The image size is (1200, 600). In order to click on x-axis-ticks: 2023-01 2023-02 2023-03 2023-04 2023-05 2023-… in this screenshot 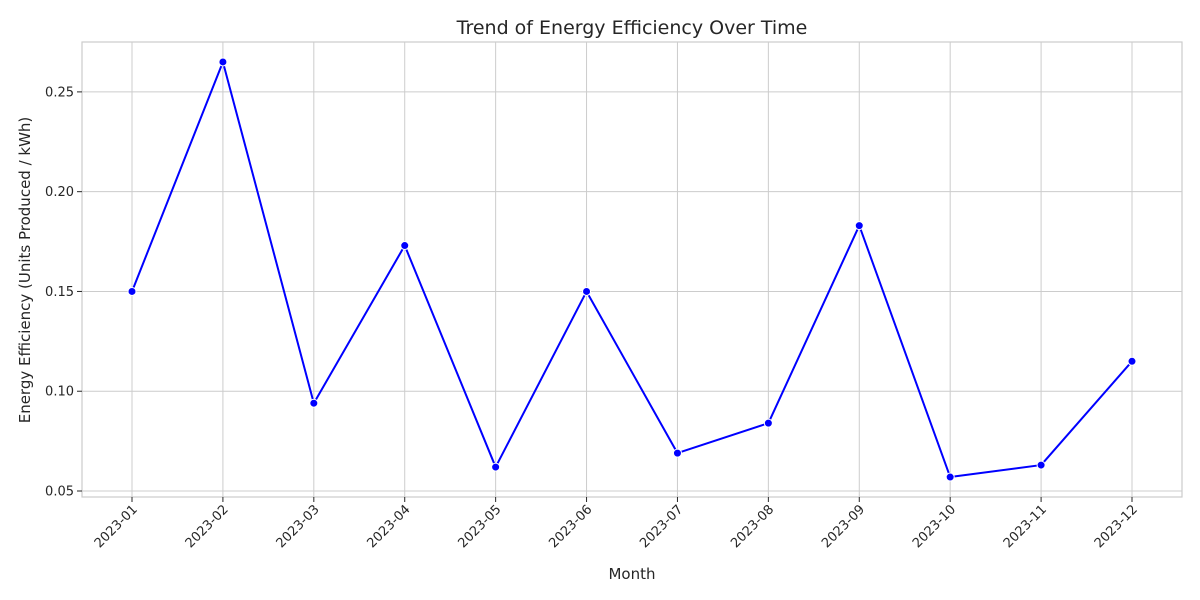, I will do `click(616, 524)`.